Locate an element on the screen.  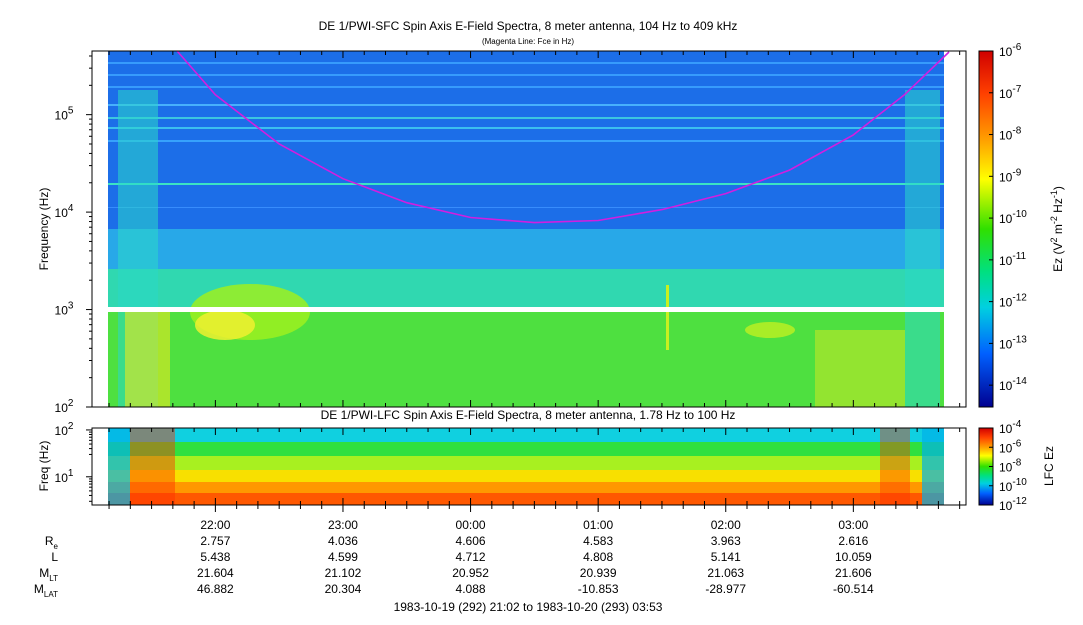
ephemeris-value: 3.963 is located at coordinates (726, 541).